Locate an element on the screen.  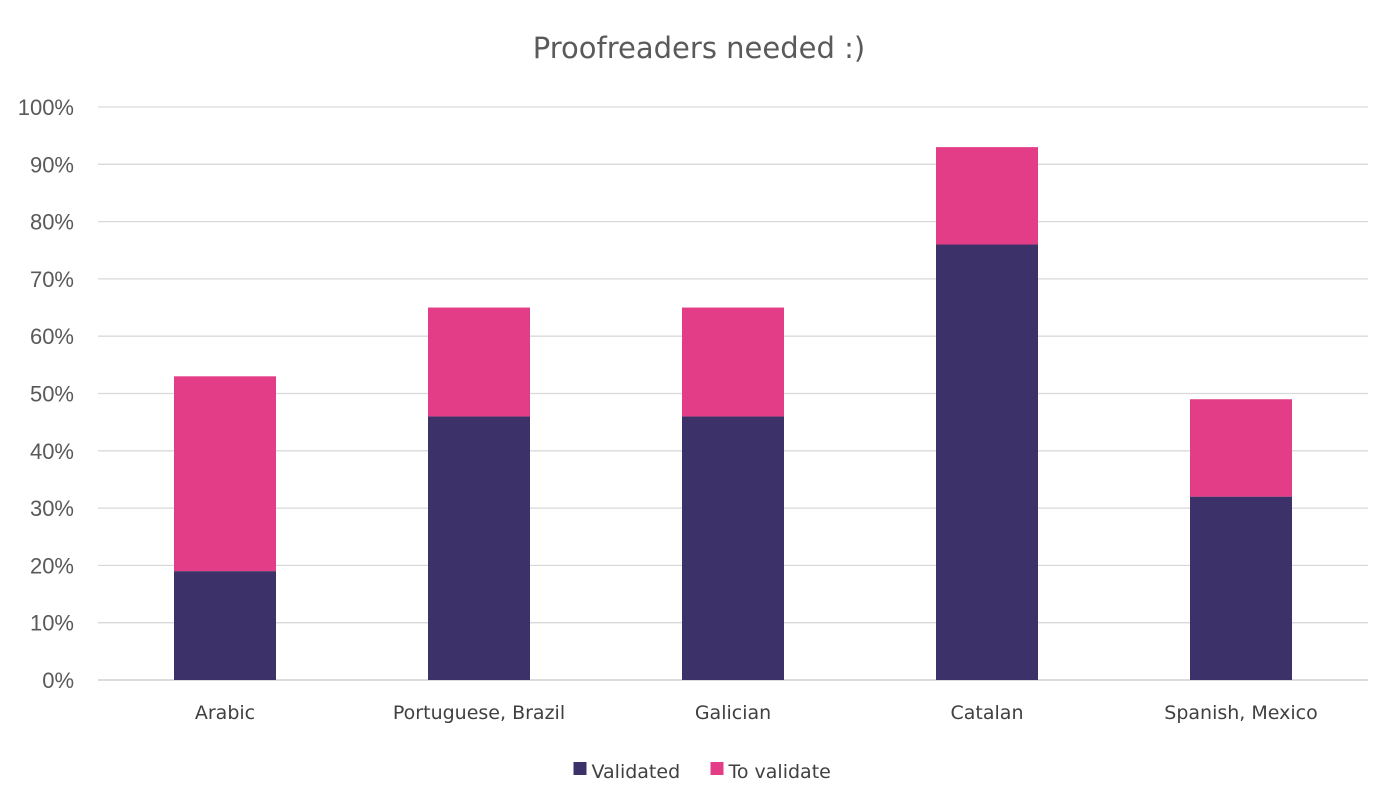
legend: Validated To validate is located at coordinates (702, 772).